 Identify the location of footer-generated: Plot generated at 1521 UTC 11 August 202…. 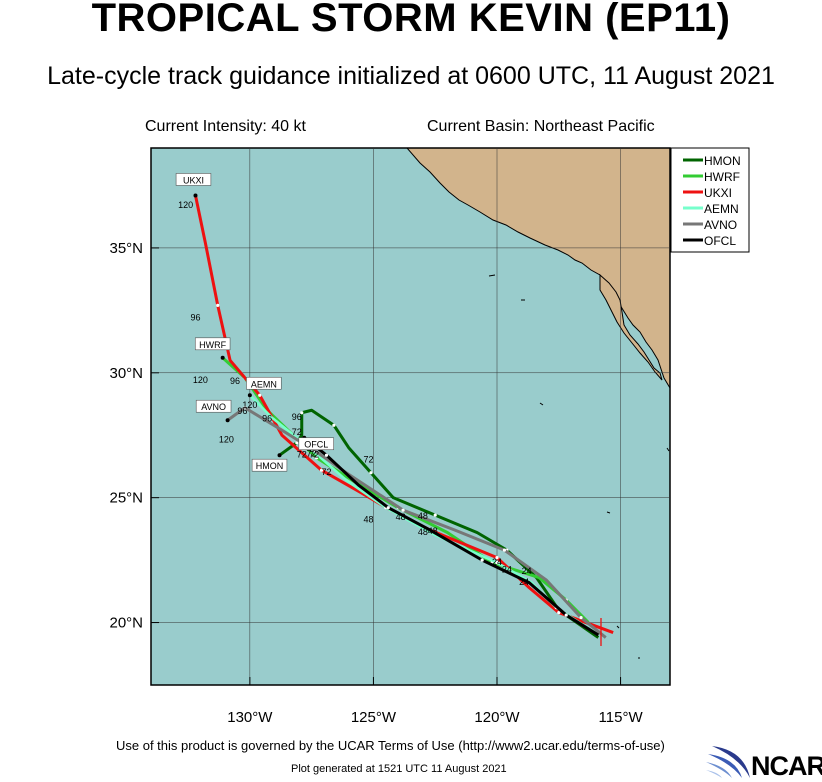
(399, 769).